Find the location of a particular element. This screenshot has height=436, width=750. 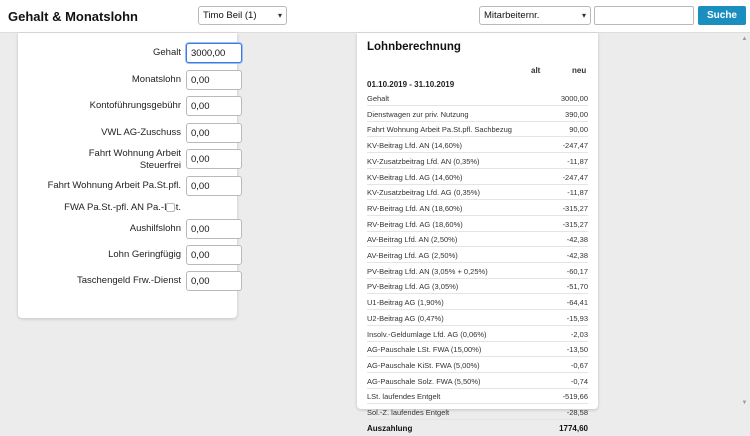

lohn-row-label: KV-Zusatzbeitrag Lfd. AG (0,35%) is located at coordinates (423, 193).